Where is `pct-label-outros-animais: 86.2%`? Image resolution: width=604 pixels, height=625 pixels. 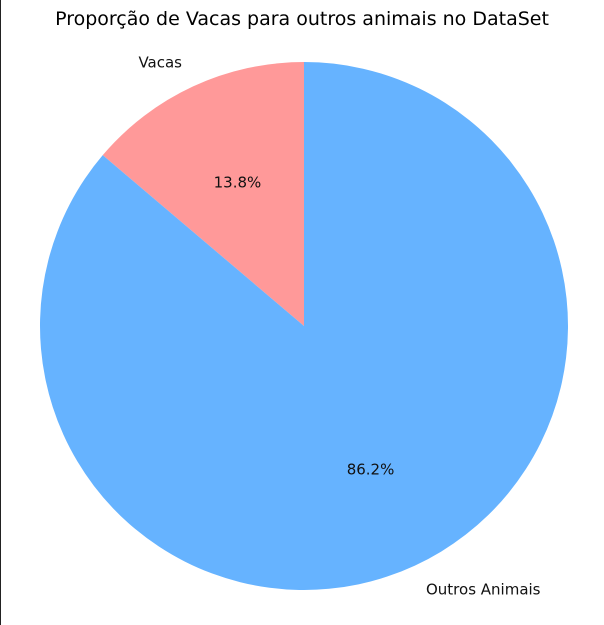
pct-label-outros-animais: 86.2% is located at coordinates (371, 470).